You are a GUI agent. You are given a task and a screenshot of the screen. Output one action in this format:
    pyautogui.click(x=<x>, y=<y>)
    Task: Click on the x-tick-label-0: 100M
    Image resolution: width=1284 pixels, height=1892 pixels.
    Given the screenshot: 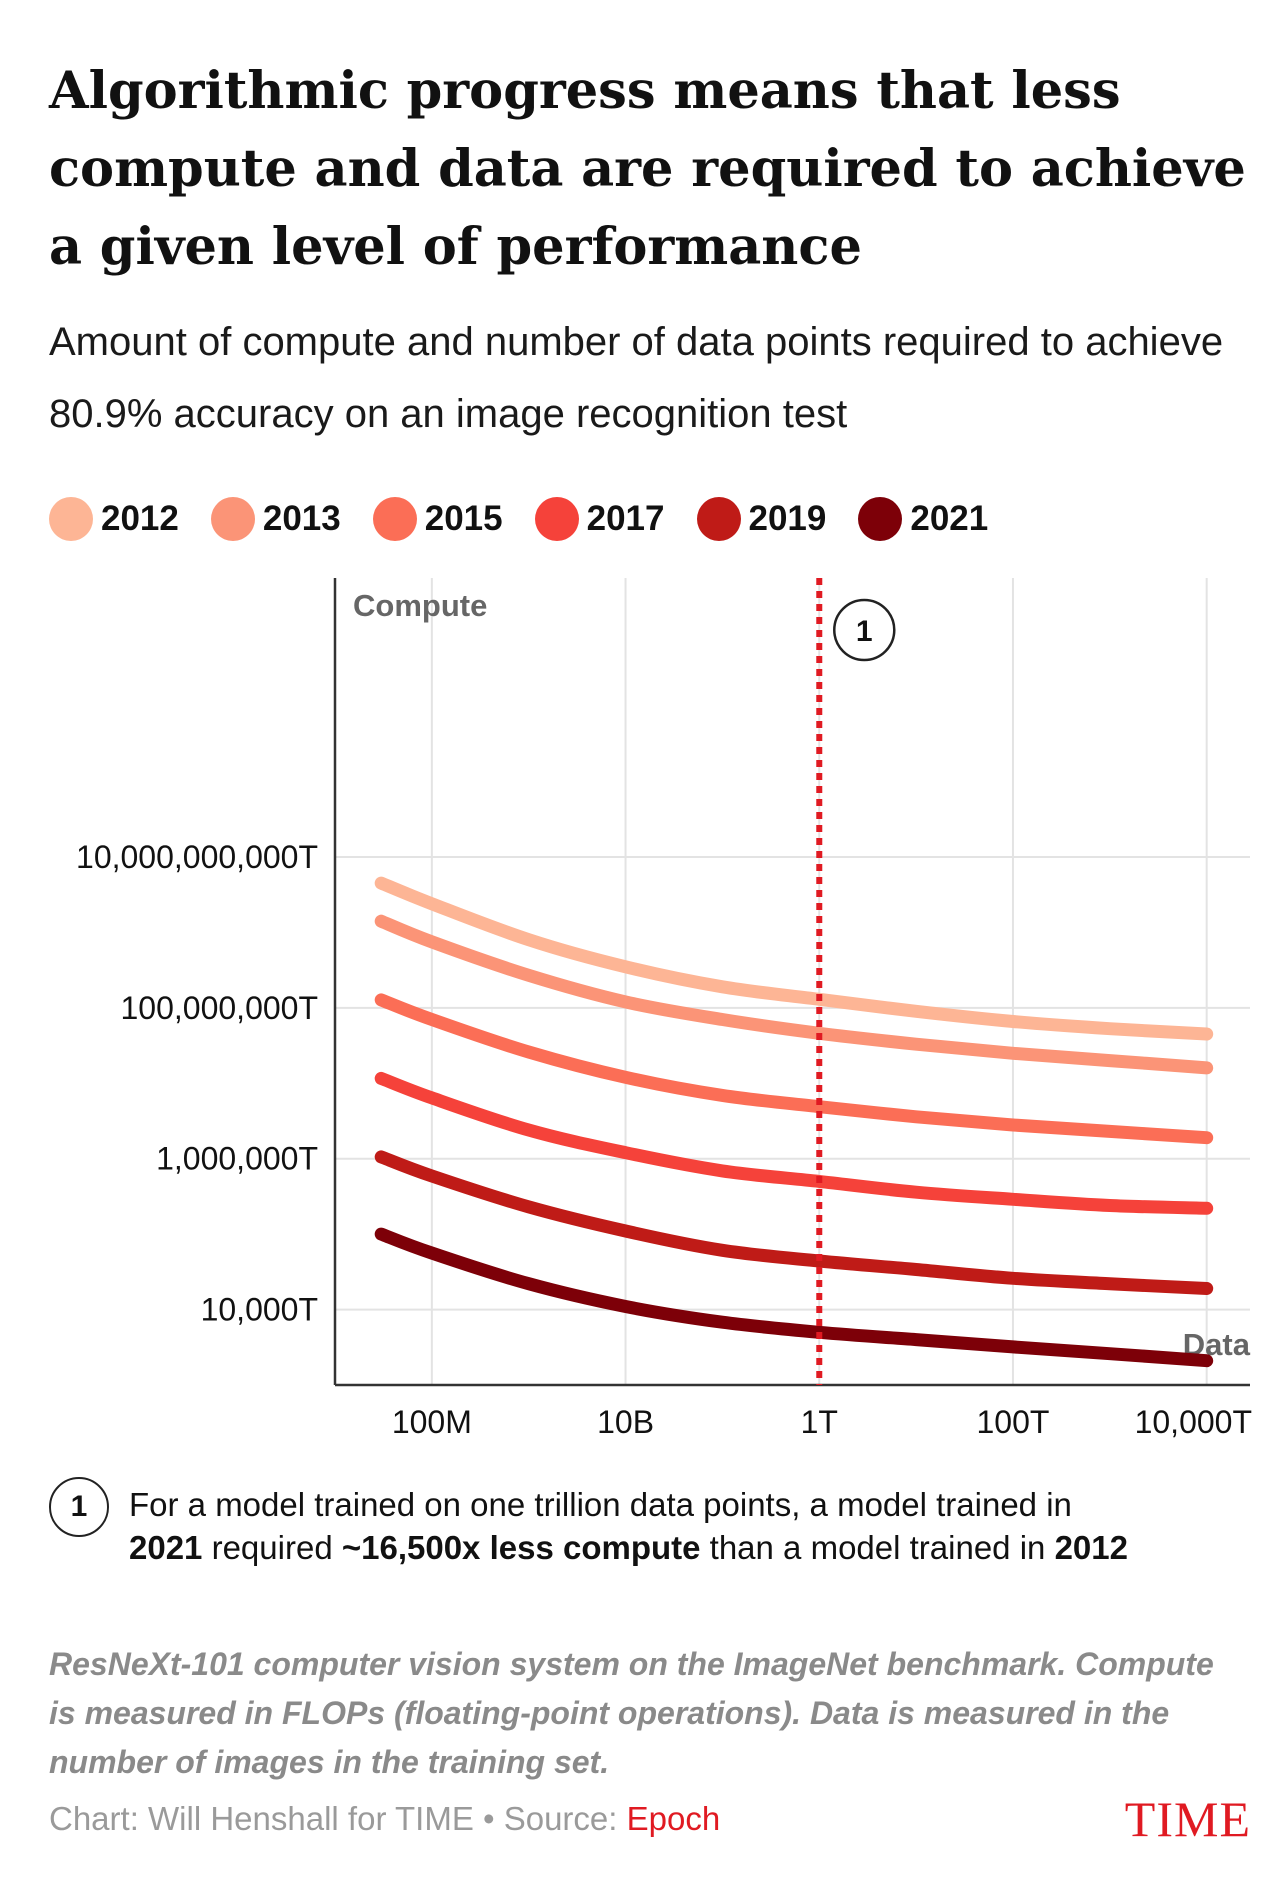 What is the action you would take?
    pyautogui.click(x=432, y=1422)
    